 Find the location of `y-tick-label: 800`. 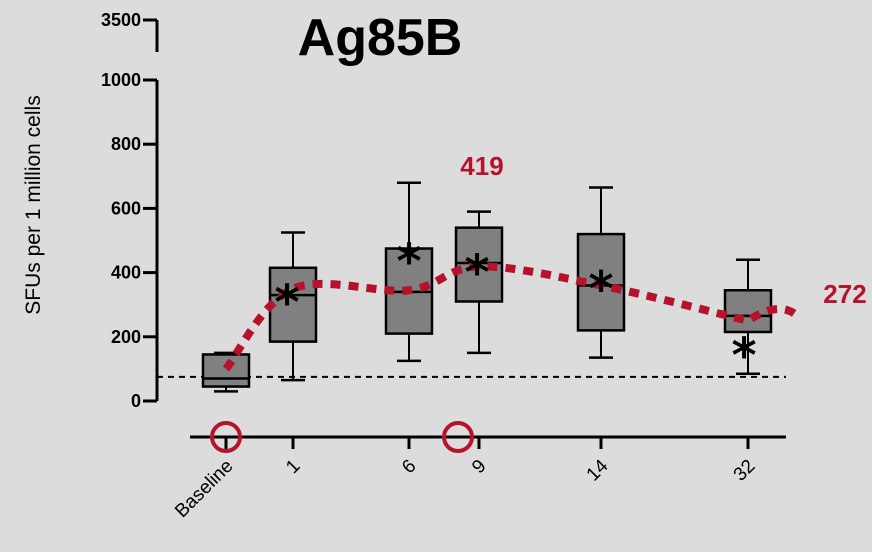

y-tick-label: 800 is located at coordinates (126, 144).